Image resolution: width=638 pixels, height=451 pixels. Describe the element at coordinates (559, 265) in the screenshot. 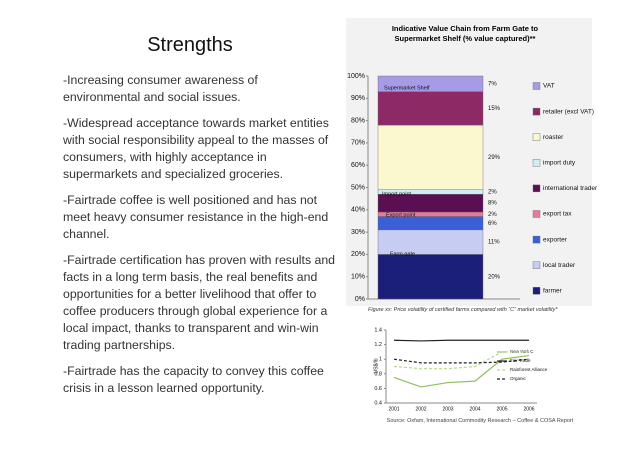

I see `legend-label: local trader` at that location.